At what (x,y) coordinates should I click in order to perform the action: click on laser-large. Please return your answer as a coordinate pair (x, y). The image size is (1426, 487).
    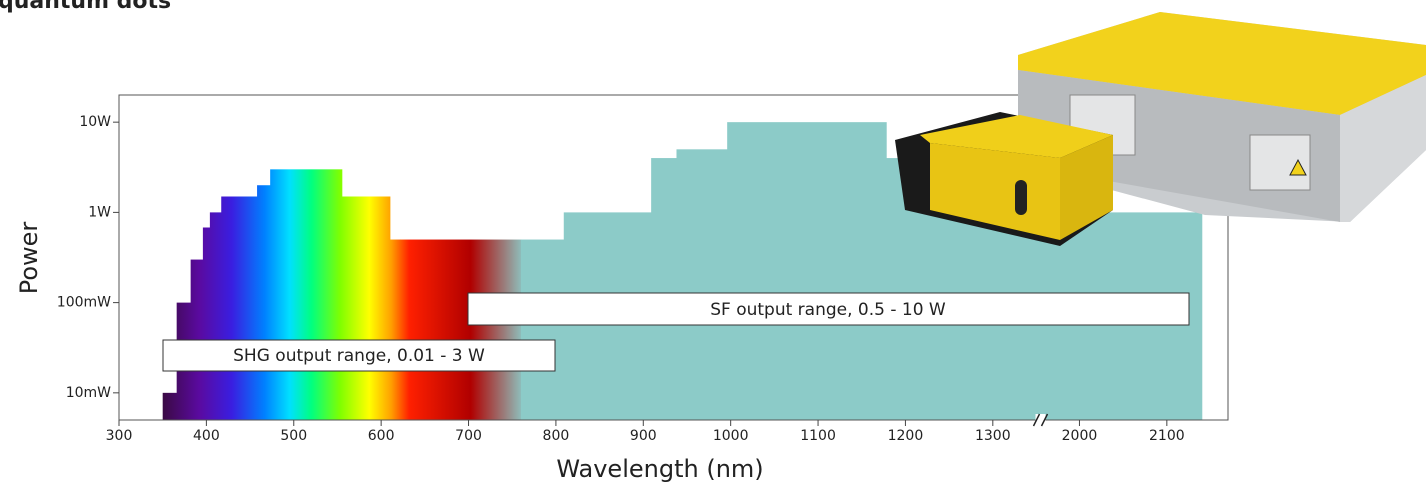
    Looking at the image, I should click on (1222, 117).